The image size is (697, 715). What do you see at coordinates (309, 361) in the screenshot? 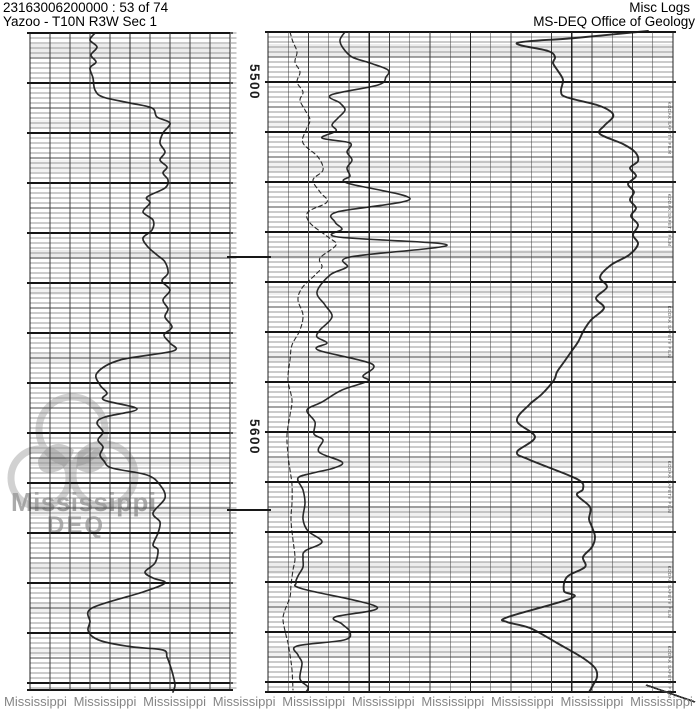
I see `curve-track2-dashed` at bounding box center [309, 361].